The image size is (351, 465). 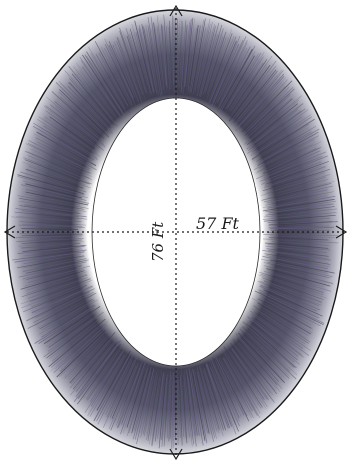 What do you see at coordinates (341, 232) in the screenshot?
I see `right-arrow-icon` at bounding box center [341, 232].